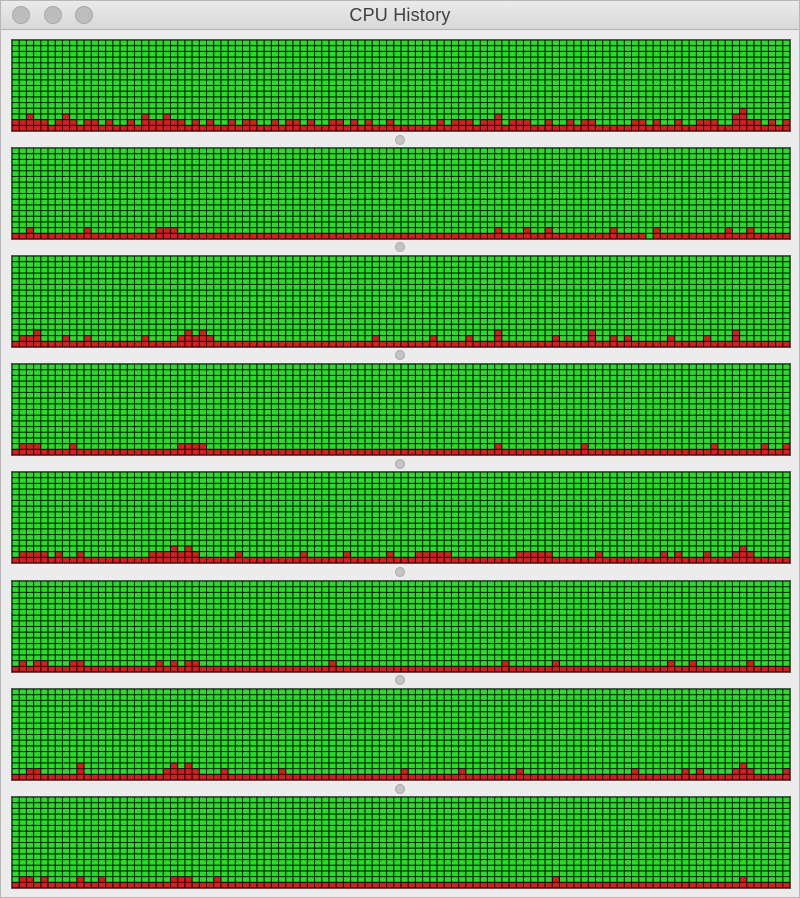 This screenshot has width=800, height=898. I want to click on minimize-button, so click(53, 15).